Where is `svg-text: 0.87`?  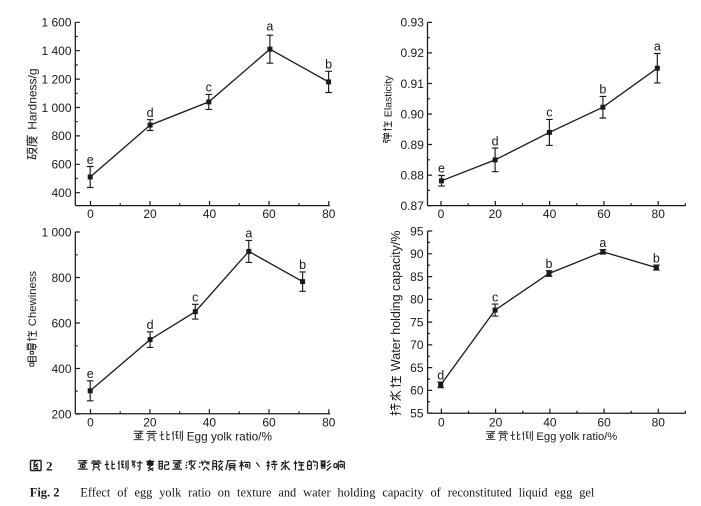
svg-text: 0.87 is located at coordinates (413, 206).